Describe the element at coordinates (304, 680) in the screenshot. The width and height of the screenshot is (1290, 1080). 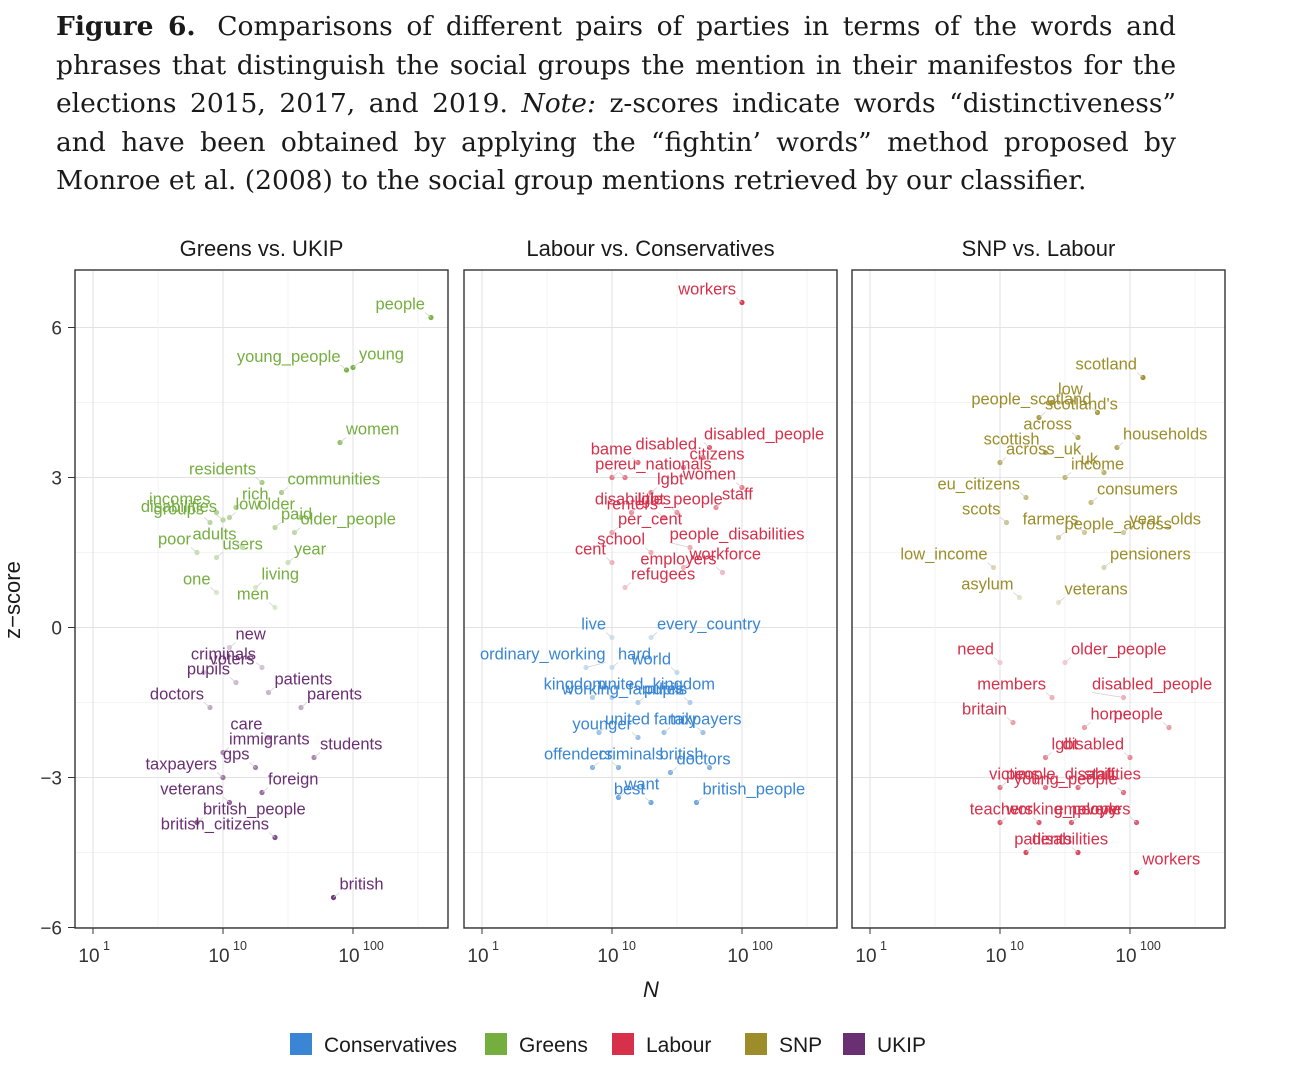
I see `point-label: patients` at that location.